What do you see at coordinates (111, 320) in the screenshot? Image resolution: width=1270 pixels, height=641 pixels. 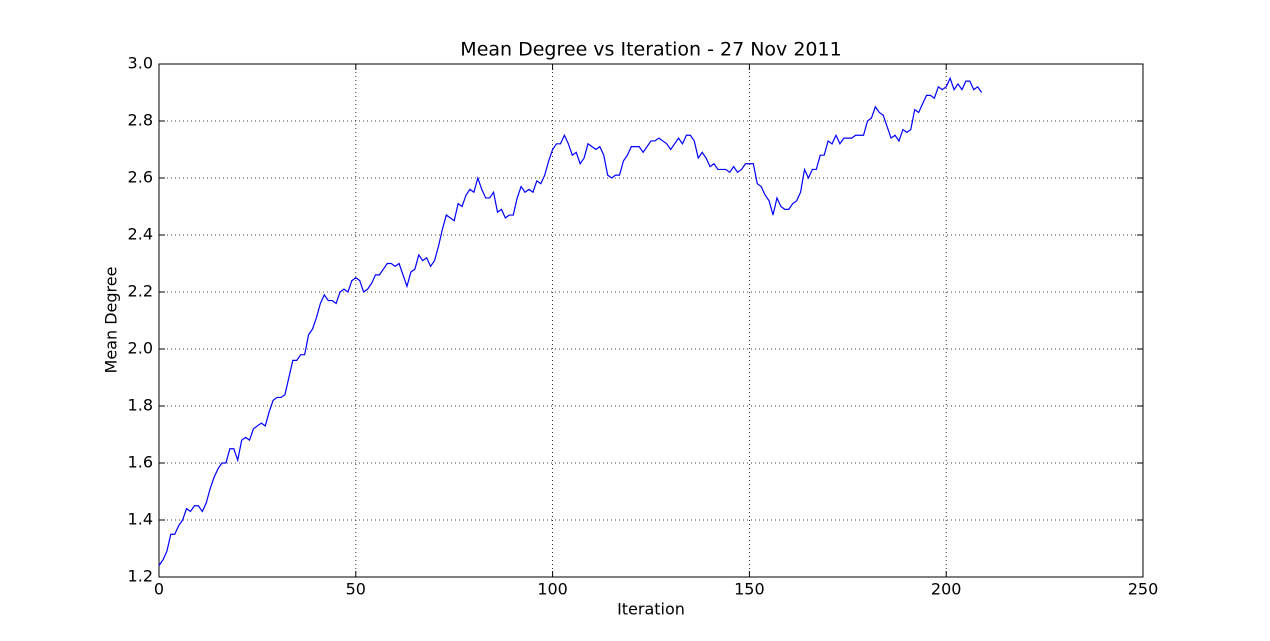 I see `y-axis-label: Mean Degree` at bounding box center [111, 320].